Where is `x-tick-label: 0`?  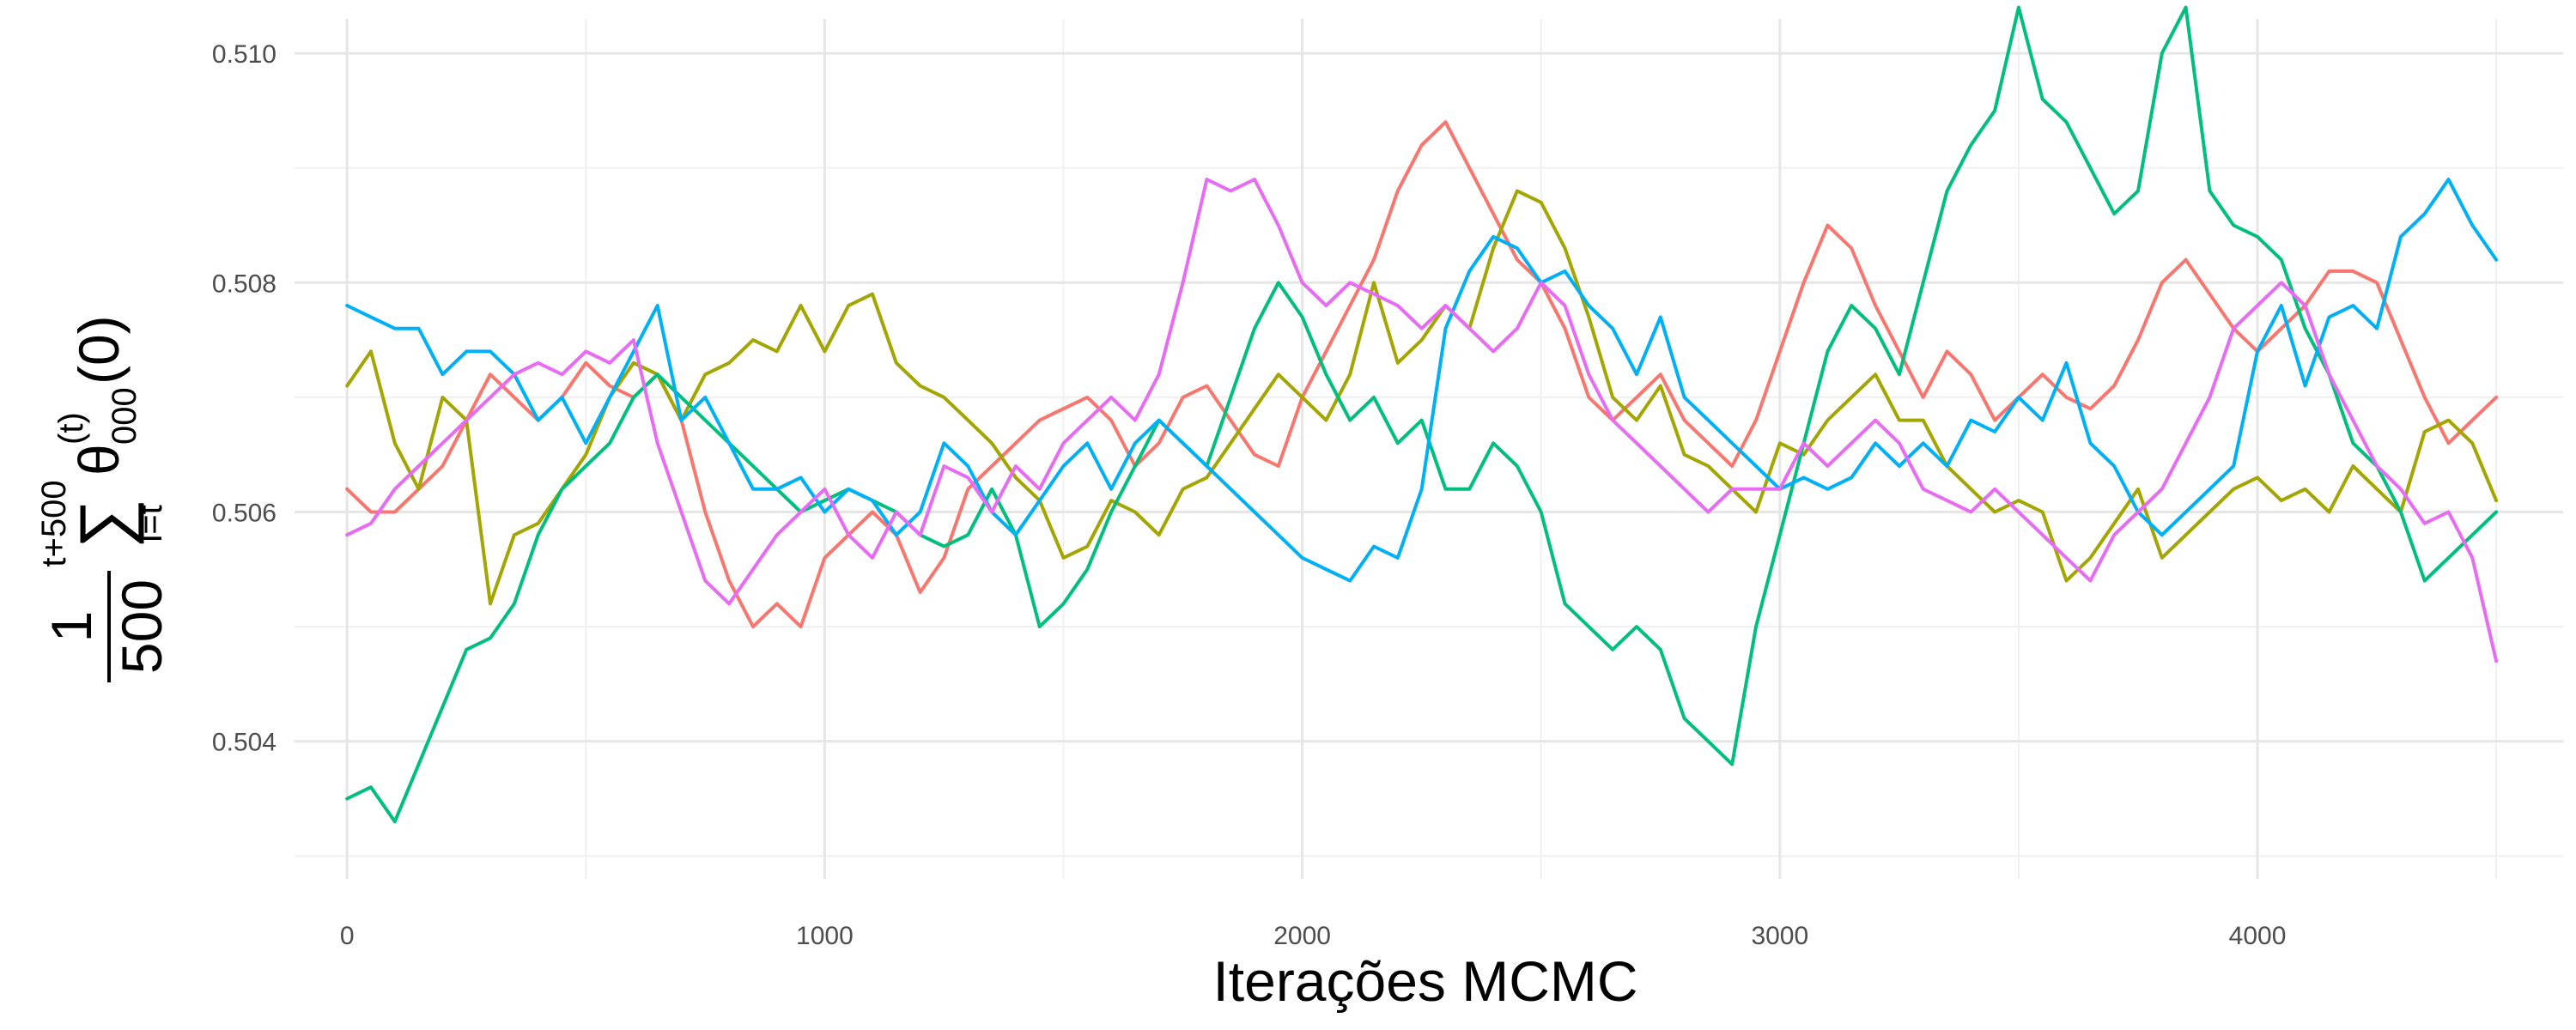
x-tick-label: 0 is located at coordinates (347, 936).